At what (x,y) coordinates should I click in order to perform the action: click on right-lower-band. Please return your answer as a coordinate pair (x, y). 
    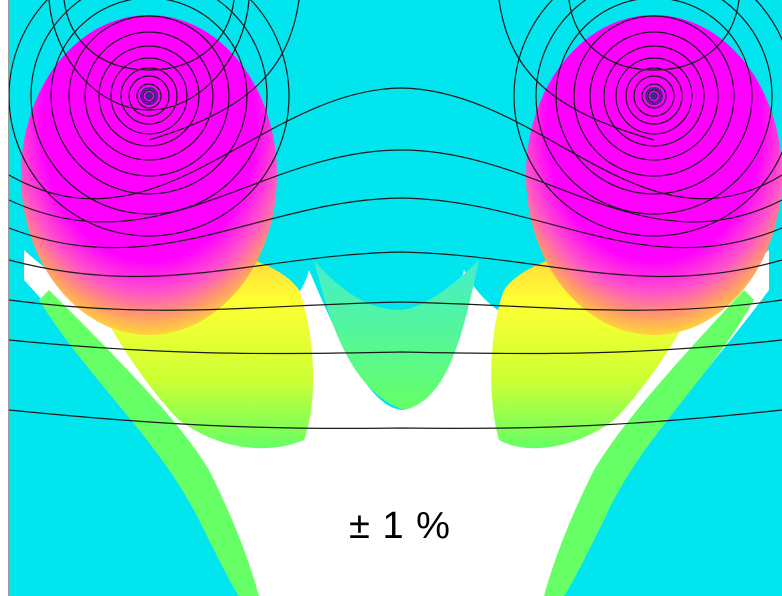
    Looking at the image, I should click on (649, 443).